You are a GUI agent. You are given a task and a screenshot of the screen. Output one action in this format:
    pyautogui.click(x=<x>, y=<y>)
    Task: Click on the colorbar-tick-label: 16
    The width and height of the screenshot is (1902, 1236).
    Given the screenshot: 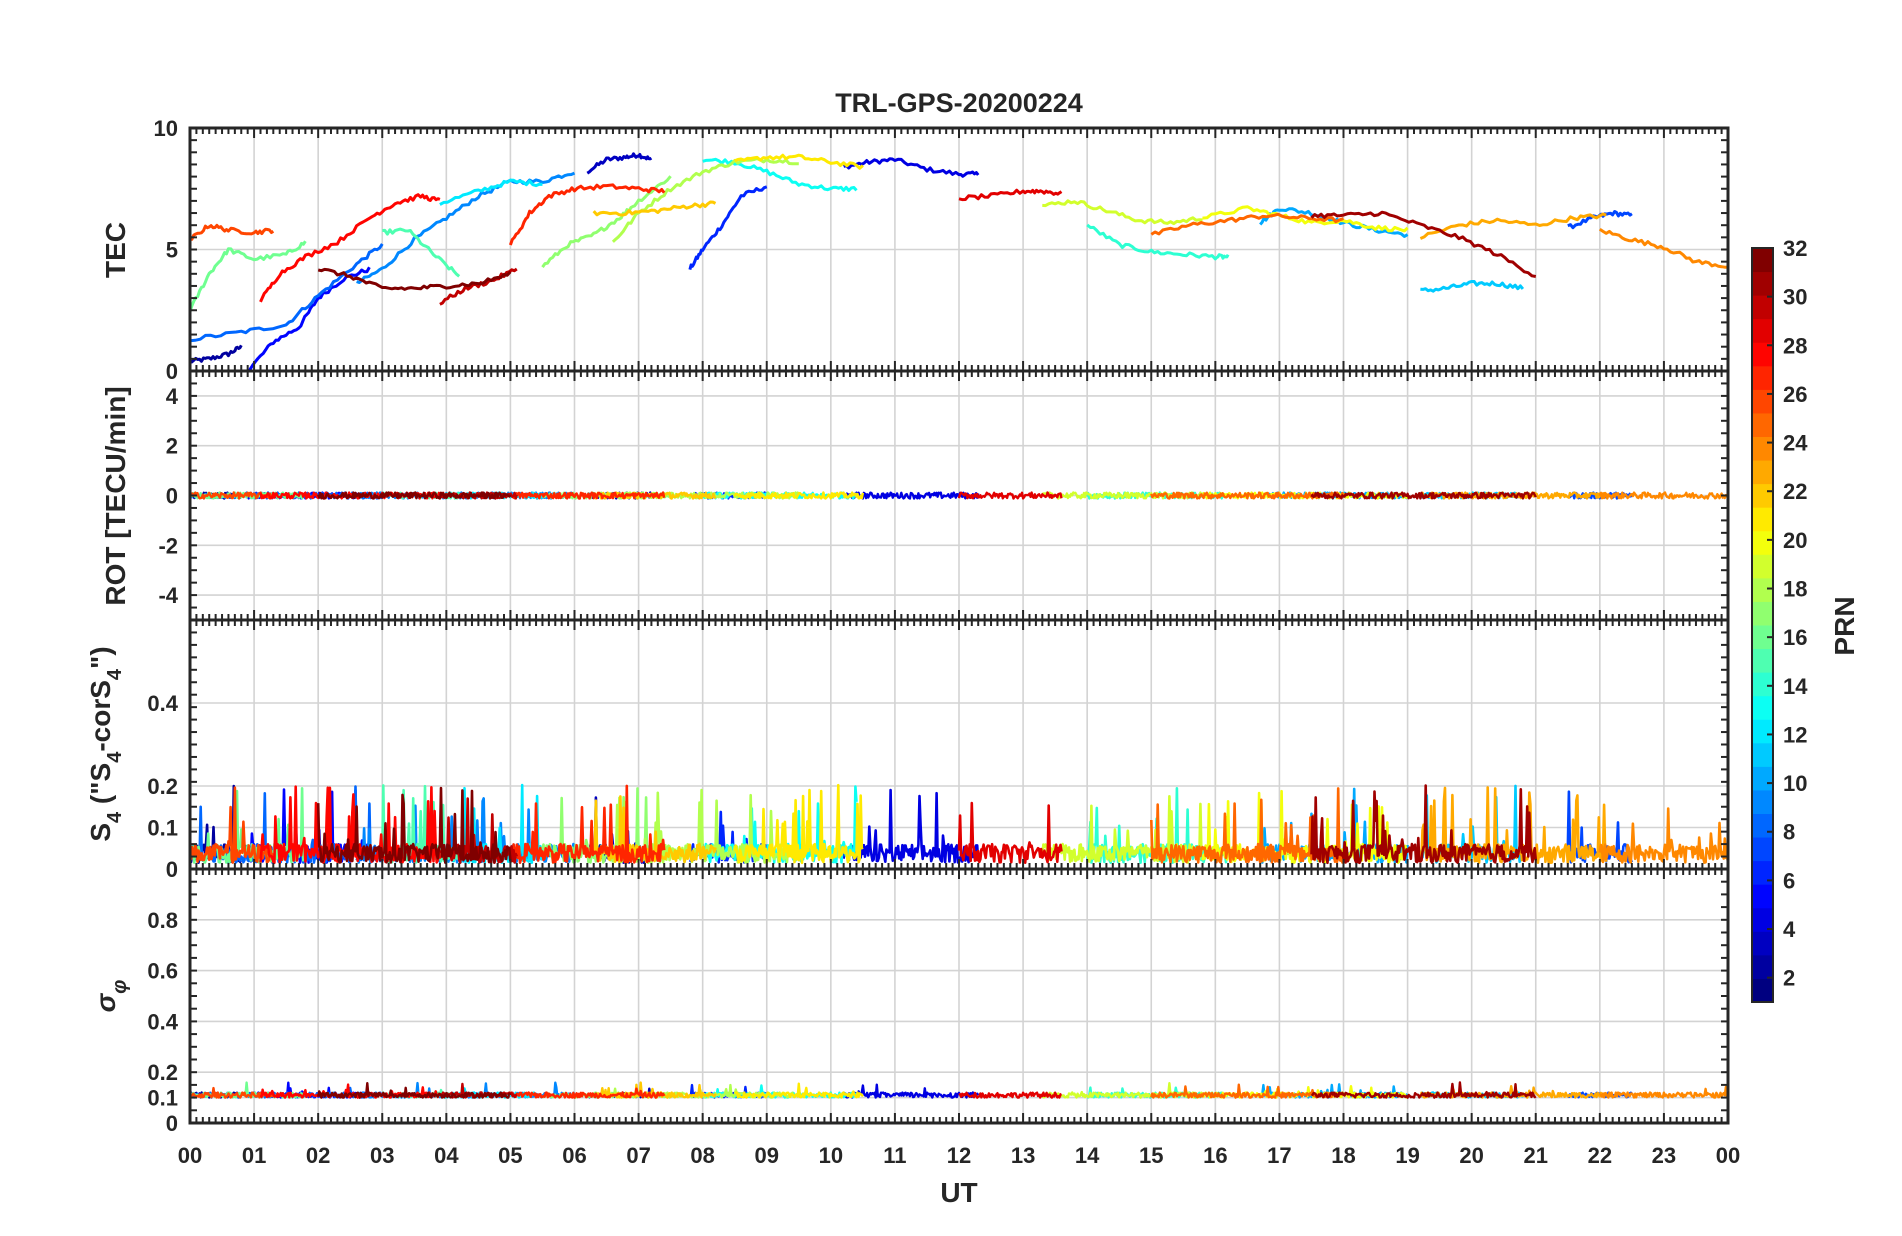 What is the action you would take?
    pyautogui.click(x=1795, y=637)
    